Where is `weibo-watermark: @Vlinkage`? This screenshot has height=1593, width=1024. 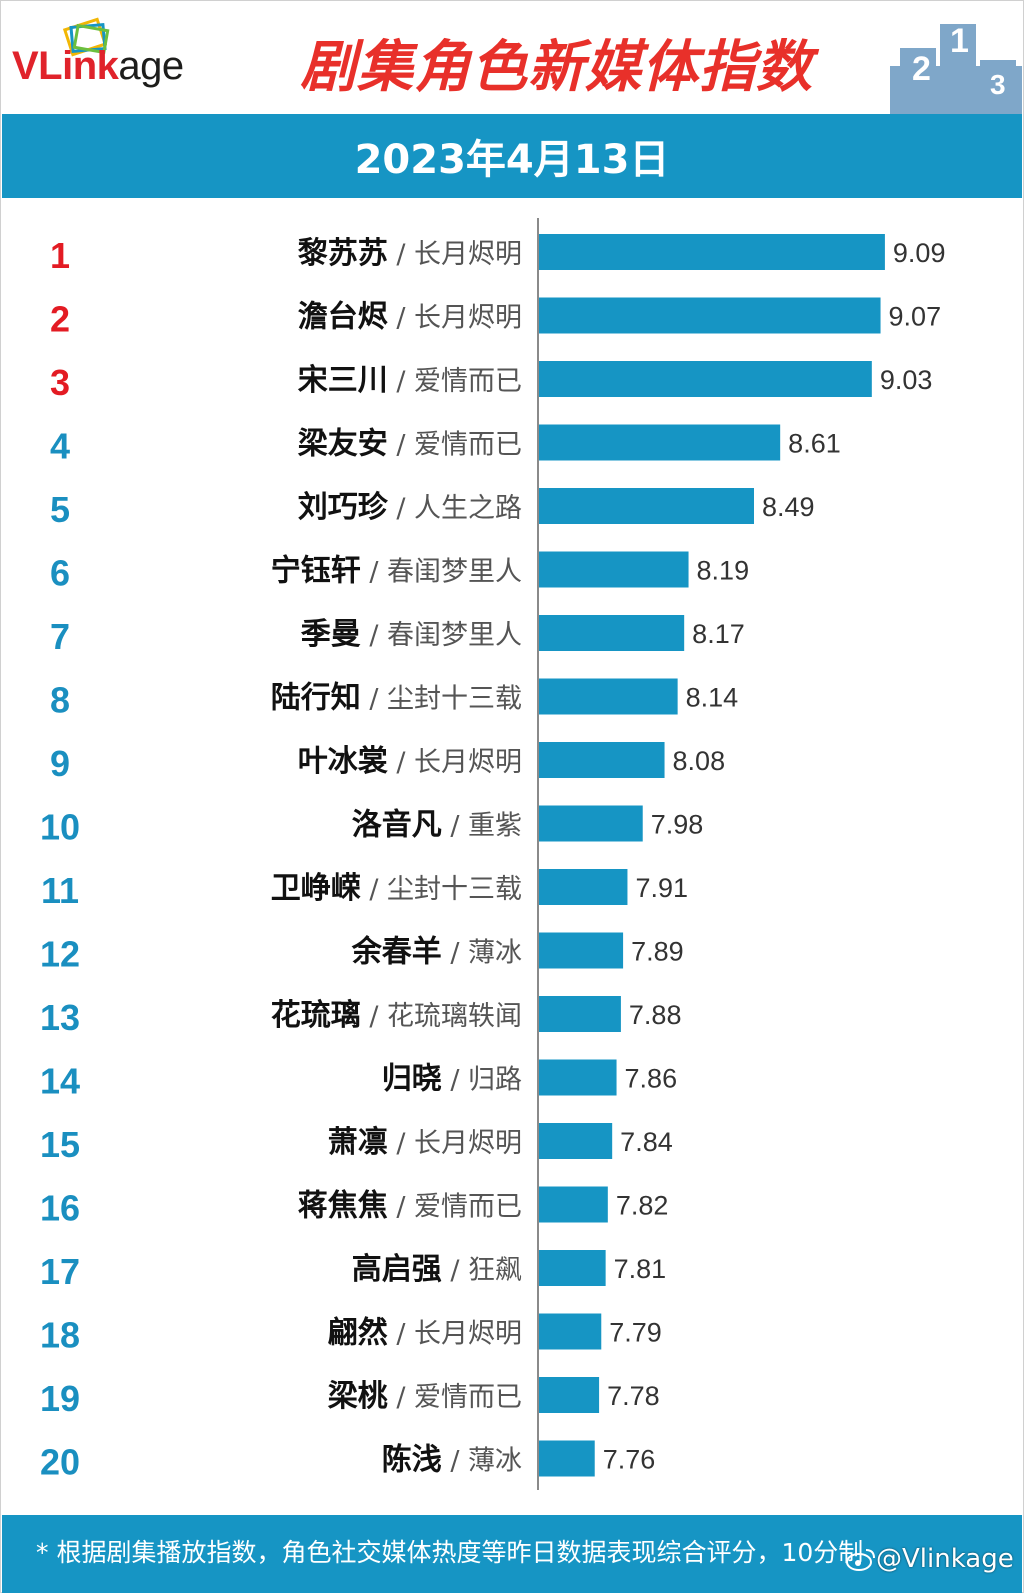 weibo-watermark: @Vlinkage is located at coordinates (945, 1559).